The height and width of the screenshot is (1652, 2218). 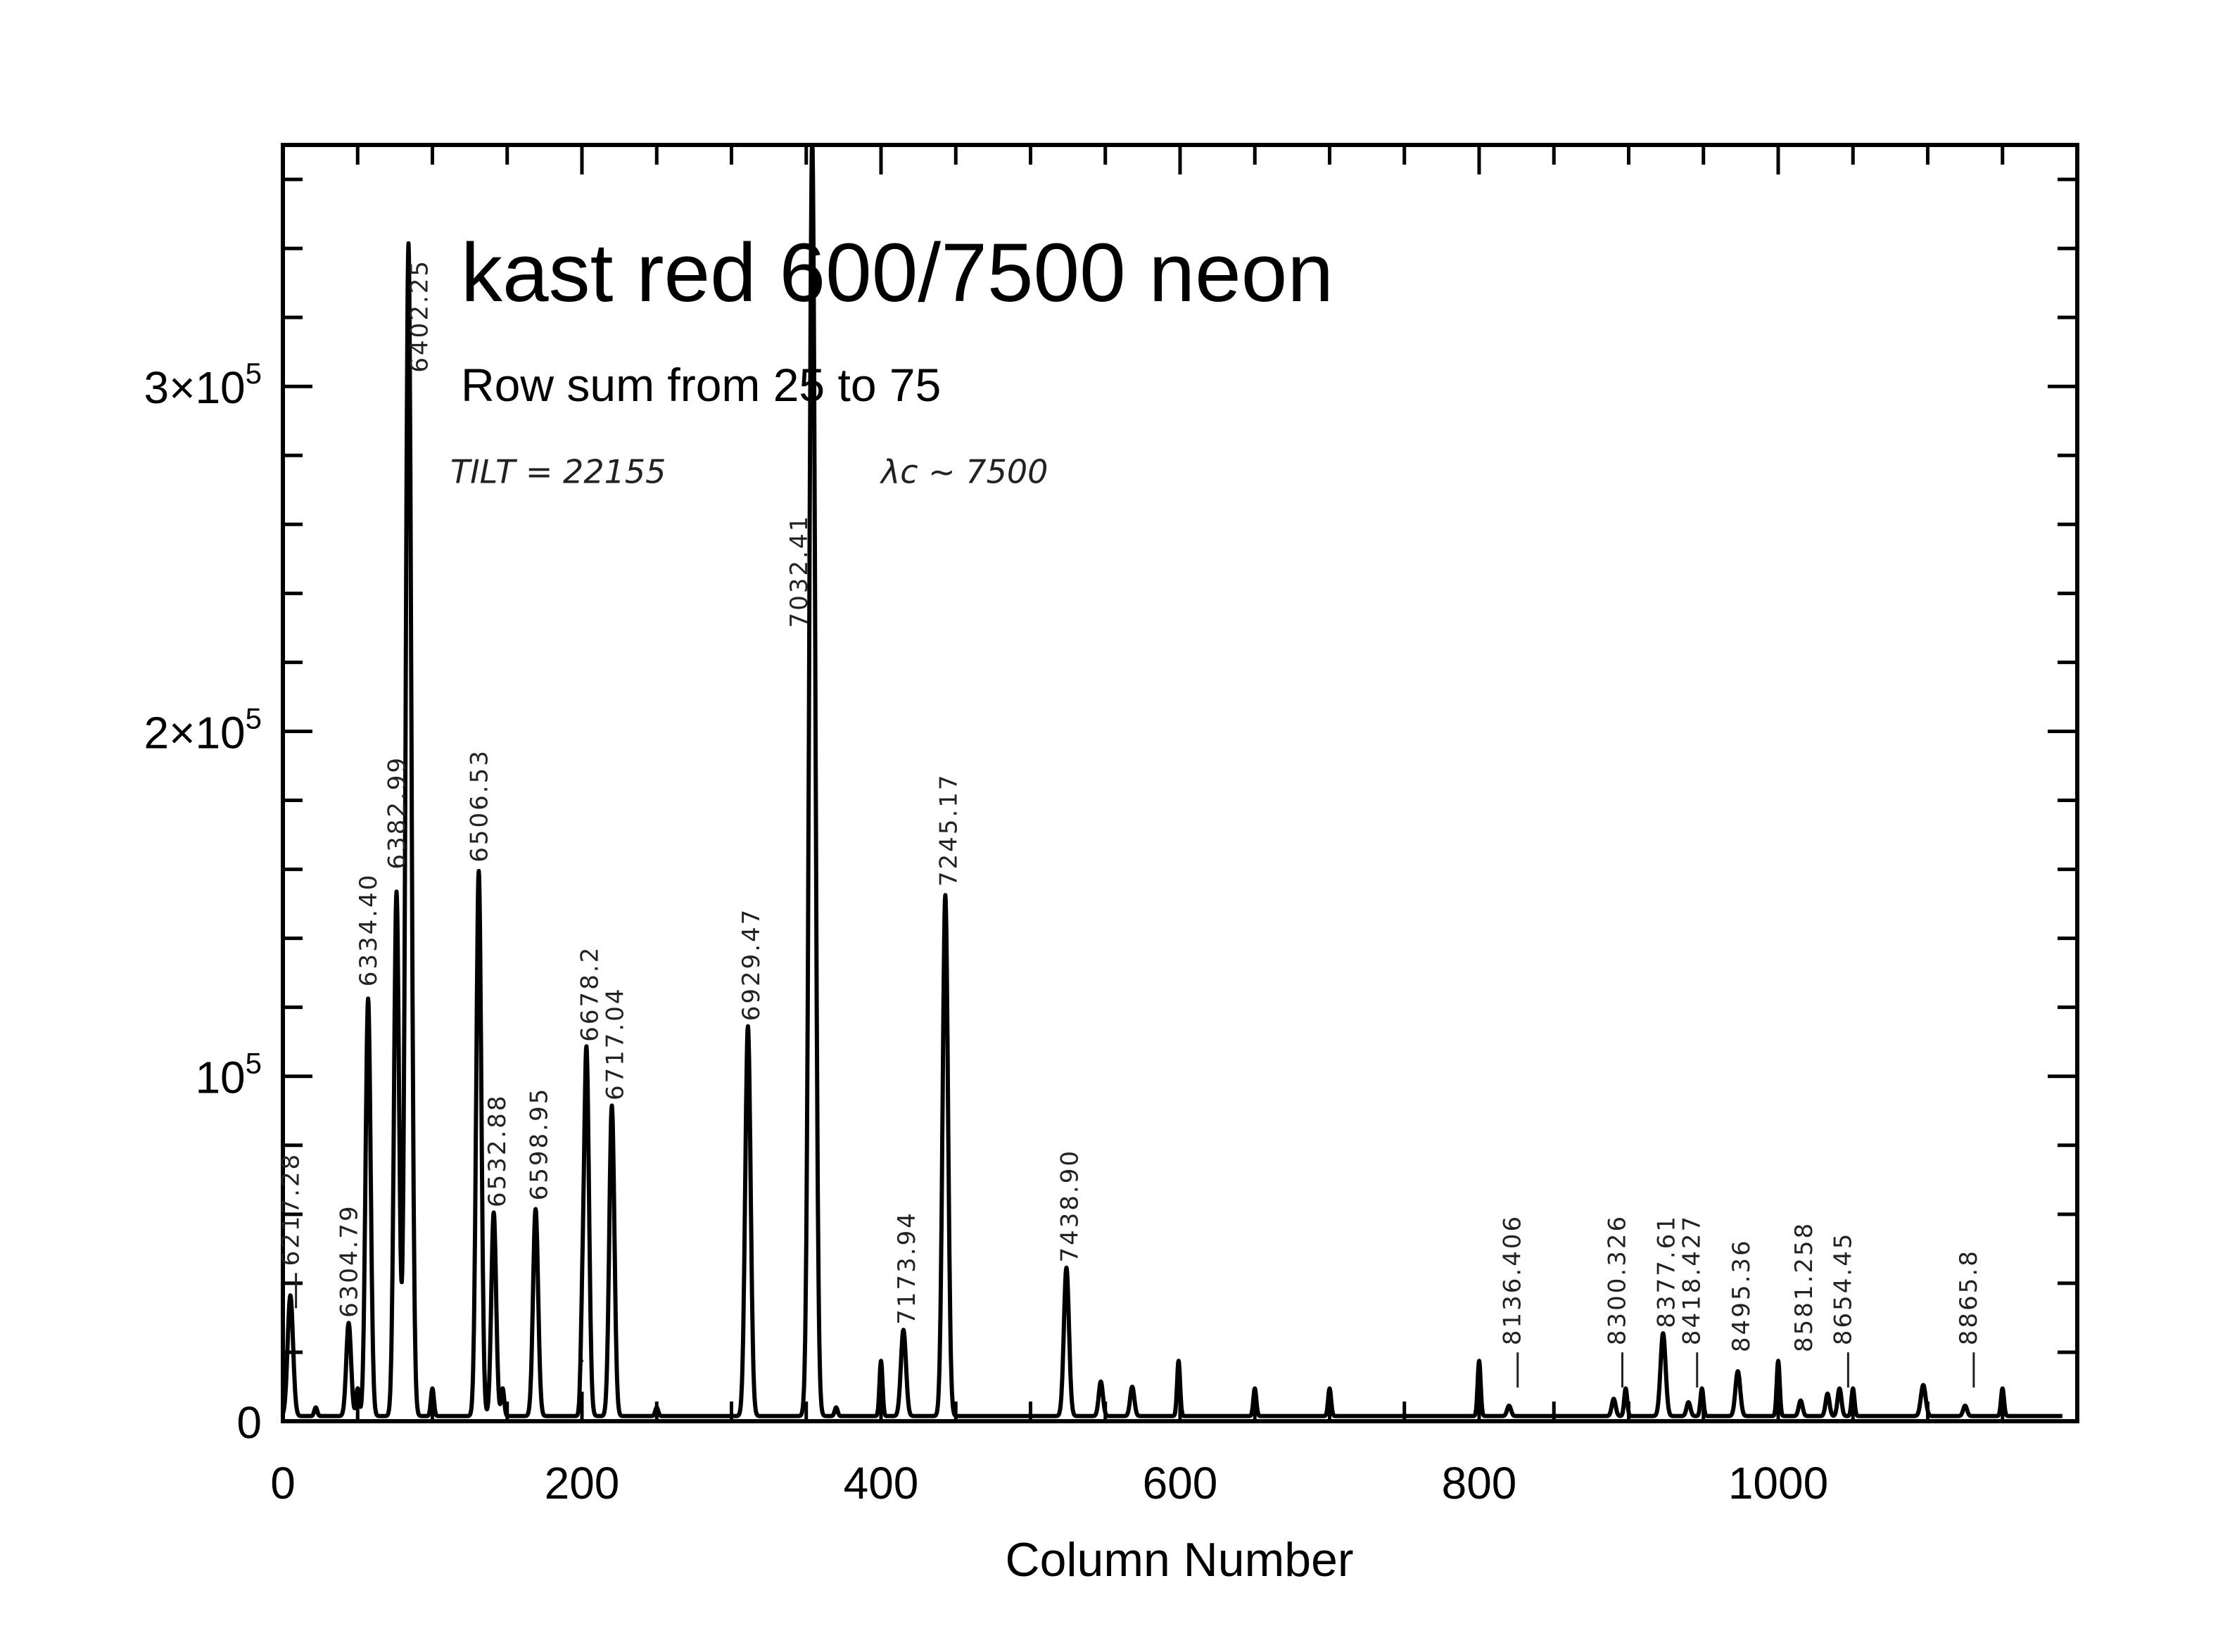 What do you see at coordinates (616, 1043) in the screenshot?
I see `wavelength-label: 6717.04` at bounding box center [616, 1043].